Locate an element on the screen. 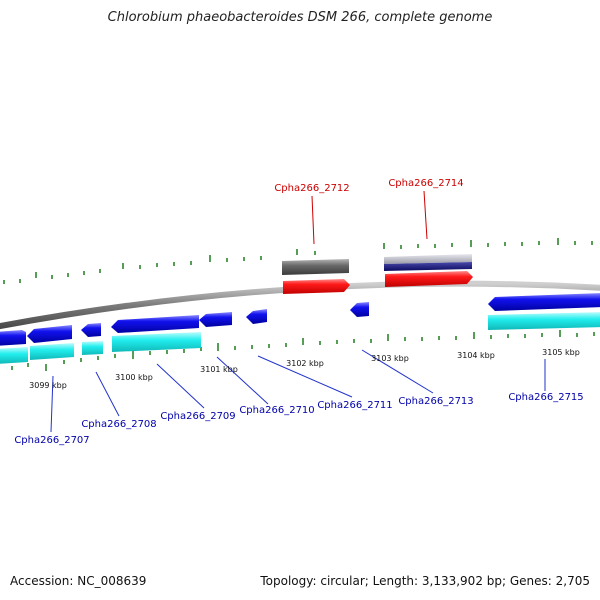 This screenshot has width=600, height=600. accession-text: Accession: NC_008639 is located at coordinates (78, 581).